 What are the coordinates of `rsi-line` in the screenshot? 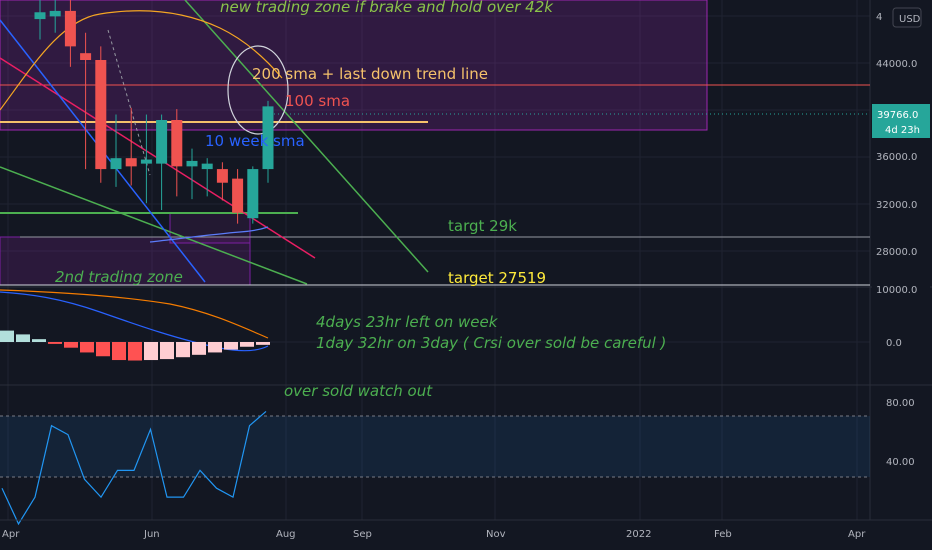 It's located at (134, 468).